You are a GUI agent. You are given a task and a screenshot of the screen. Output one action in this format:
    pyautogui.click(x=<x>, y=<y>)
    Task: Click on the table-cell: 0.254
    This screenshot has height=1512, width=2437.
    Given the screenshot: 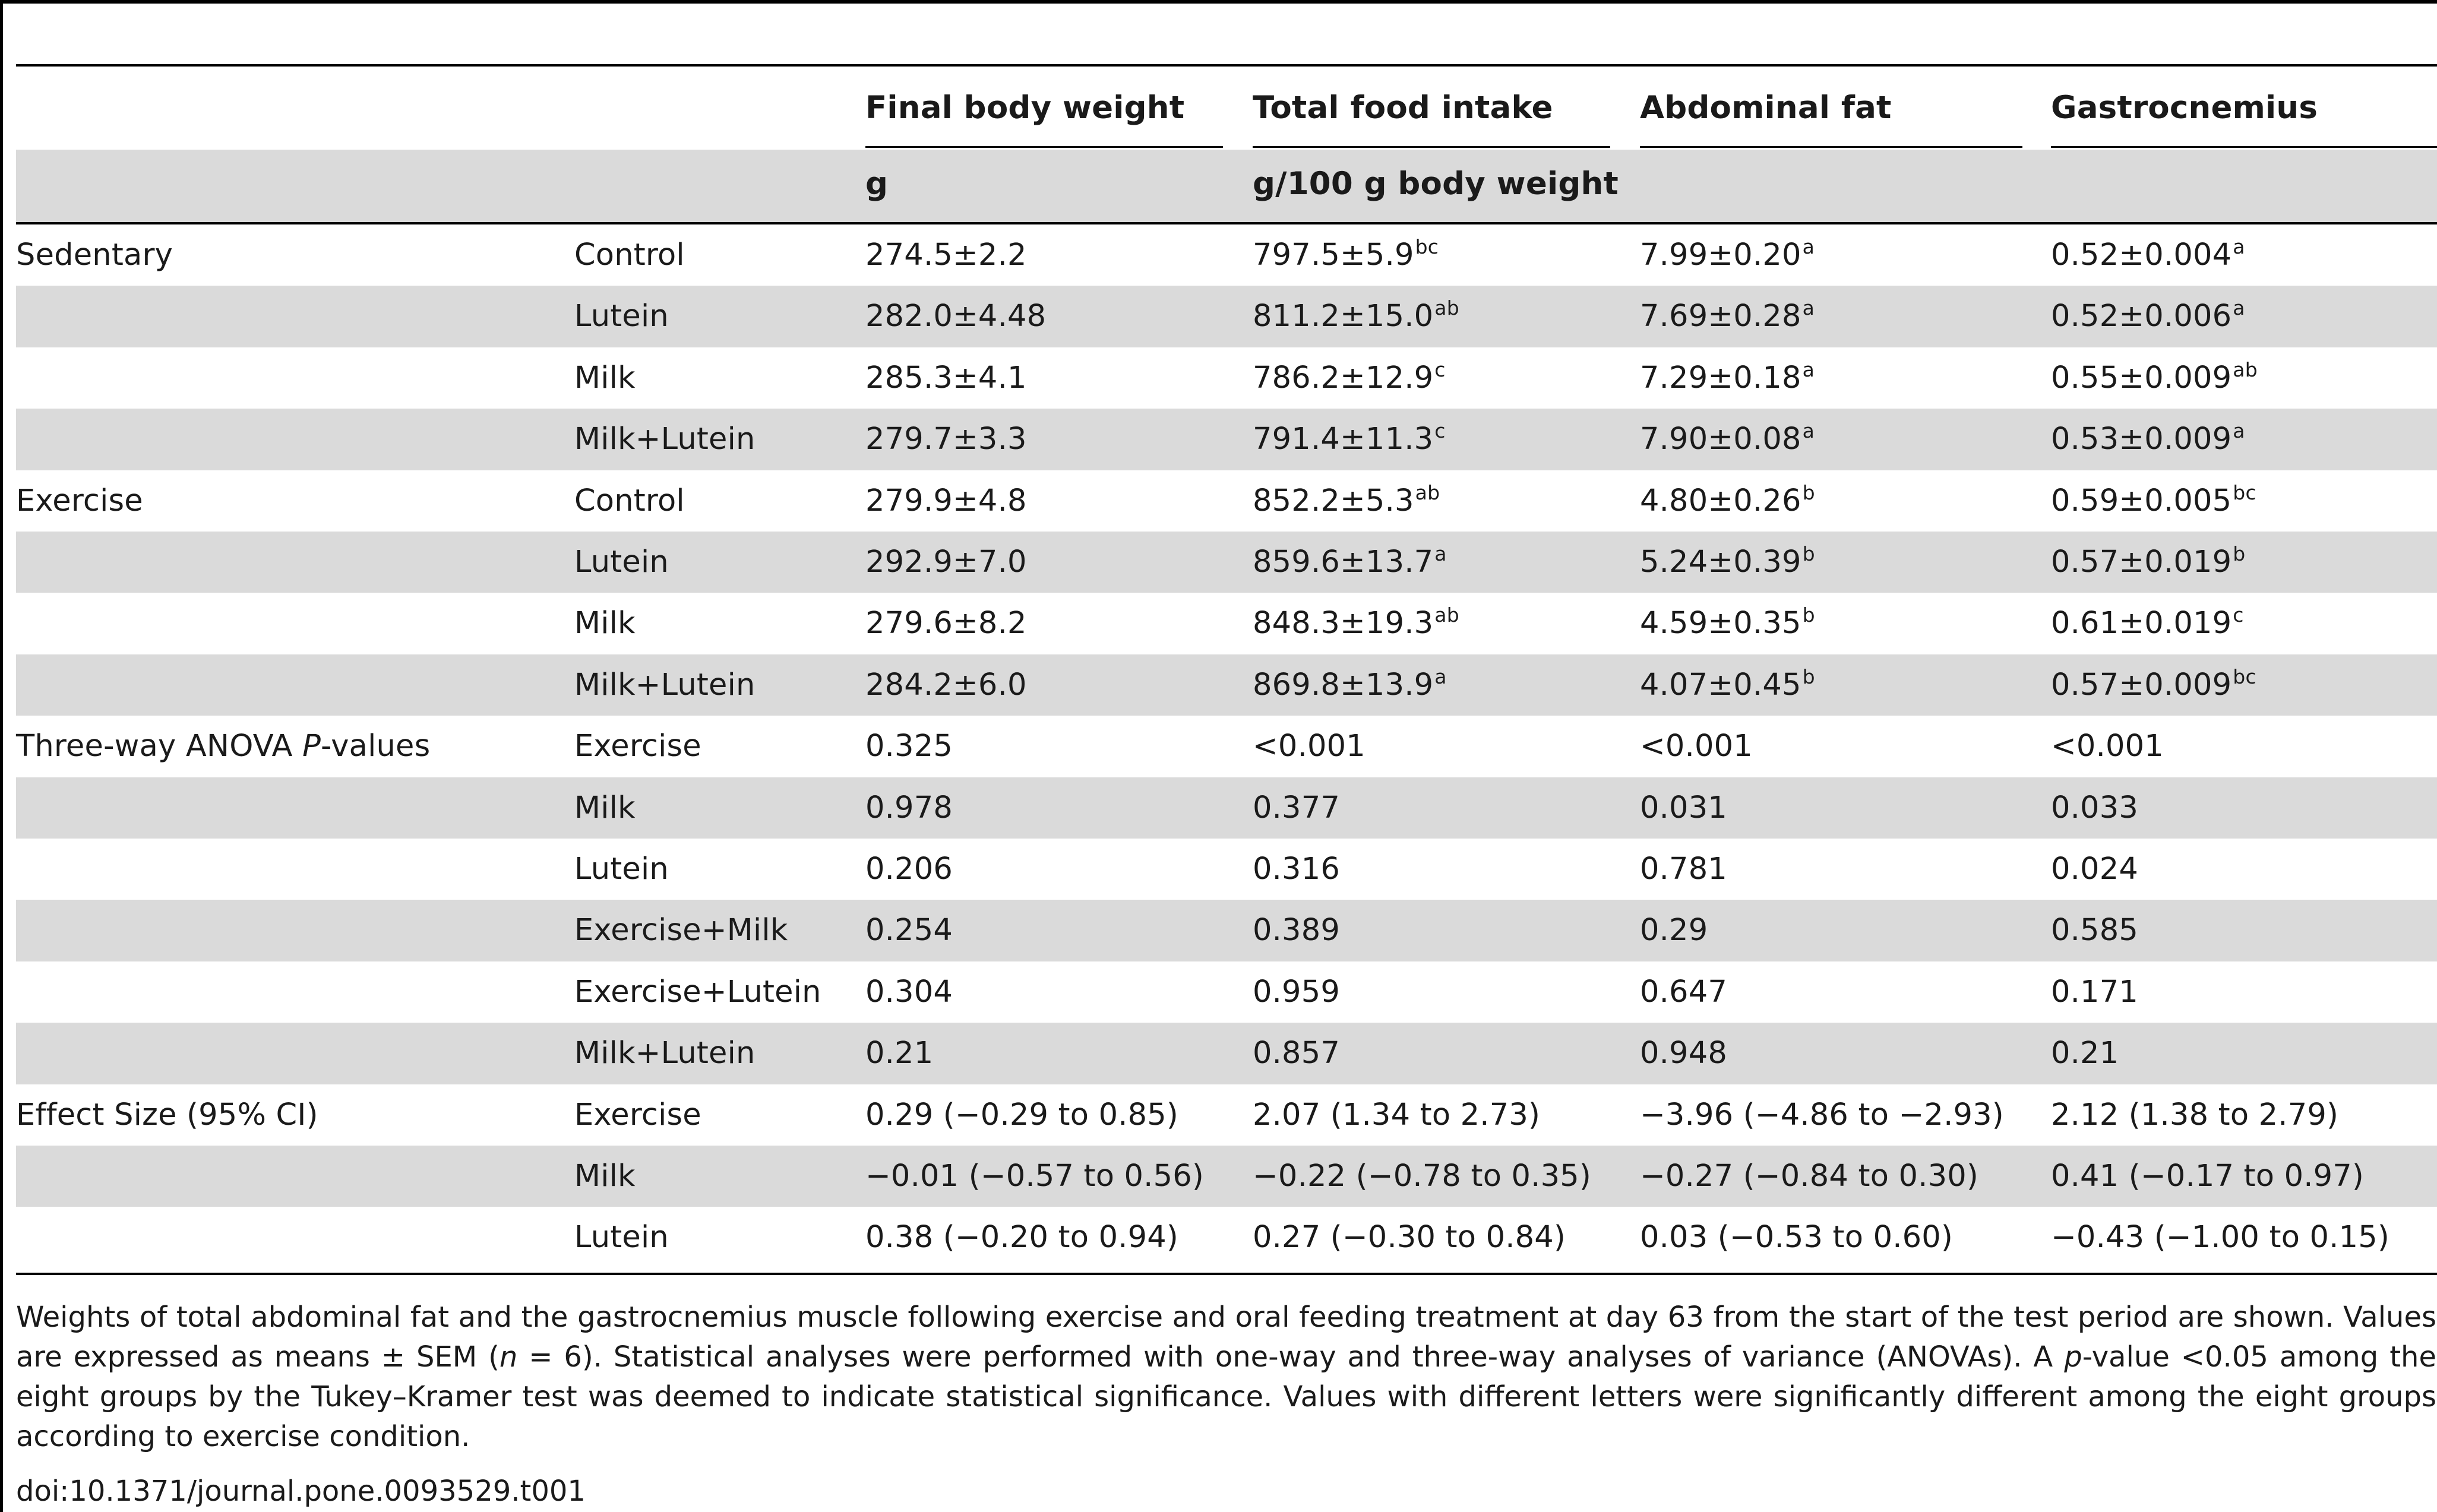 What is the action you would take?
    pyautogui.click(x=909, y=930)
    